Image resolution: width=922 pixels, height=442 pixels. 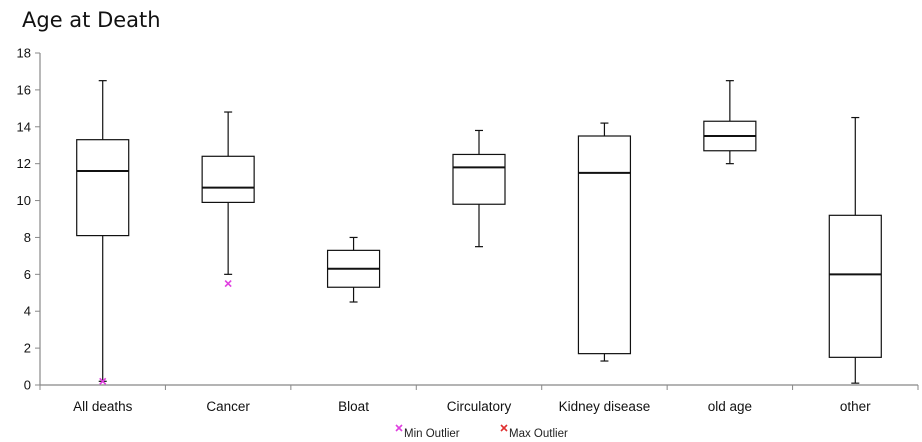 What do you see at coordinates (730, 406) in the screenshot?
I see `x-category-label-old-age: old age` at bounding box center [730, 406].